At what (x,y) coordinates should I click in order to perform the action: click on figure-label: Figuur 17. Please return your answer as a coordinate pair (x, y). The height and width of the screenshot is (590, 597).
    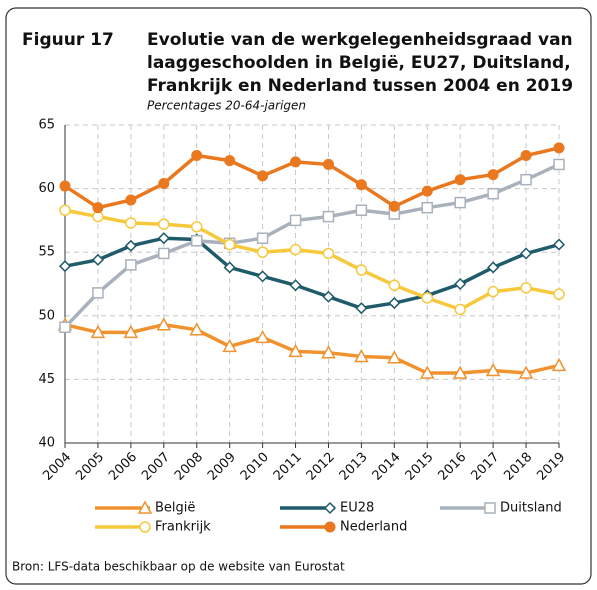
    Looking at the image, I should click on (68, 40).